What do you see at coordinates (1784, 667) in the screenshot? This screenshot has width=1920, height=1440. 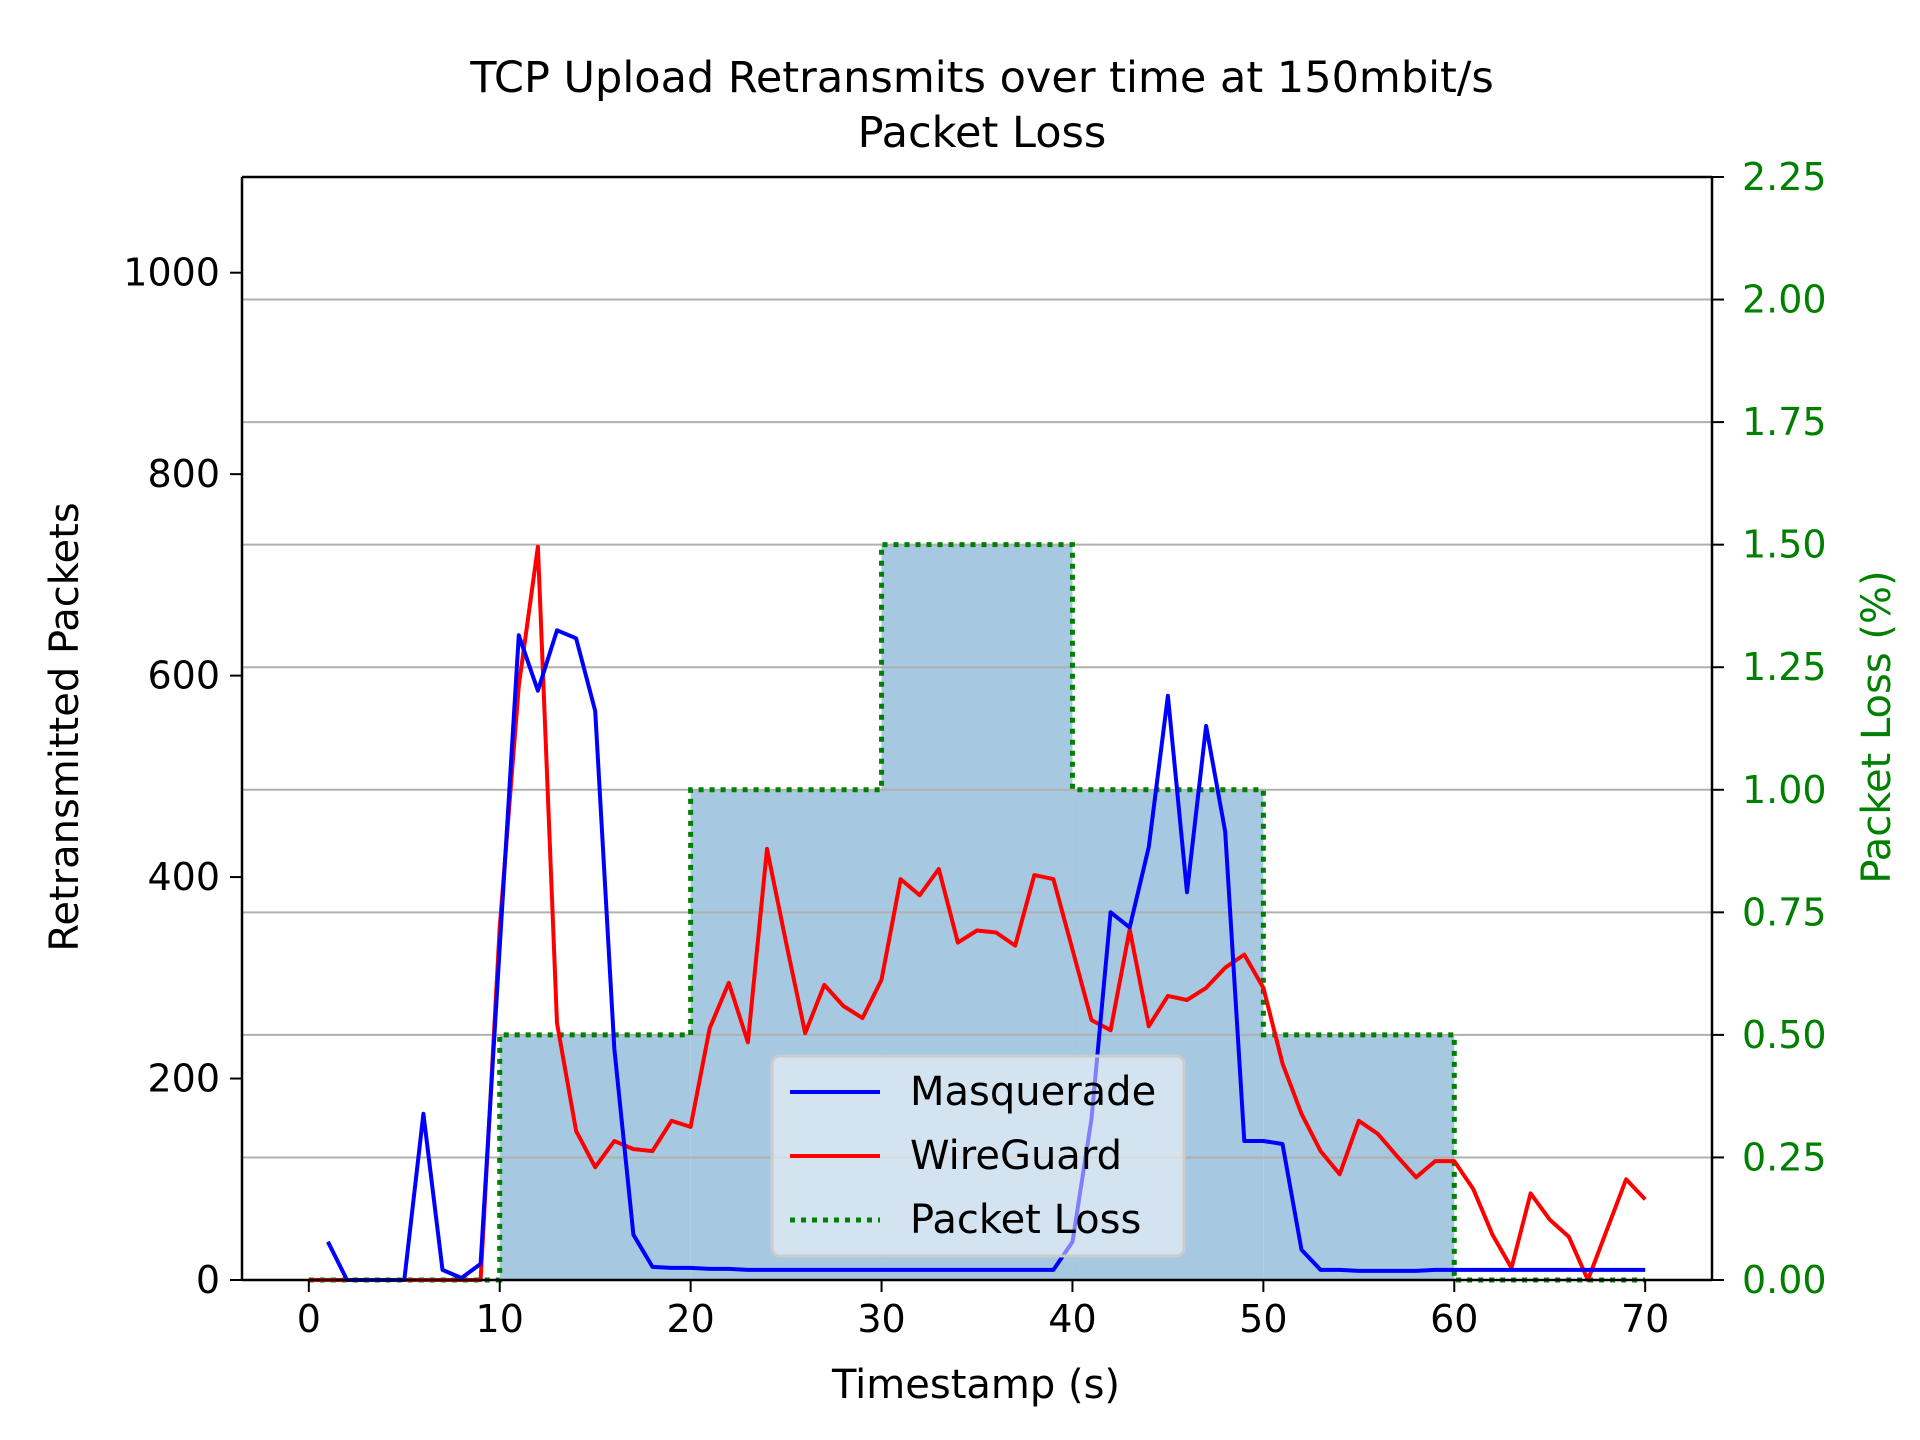 I see `y2-tick-label: 1.25` at bounding box center [1784, 667].